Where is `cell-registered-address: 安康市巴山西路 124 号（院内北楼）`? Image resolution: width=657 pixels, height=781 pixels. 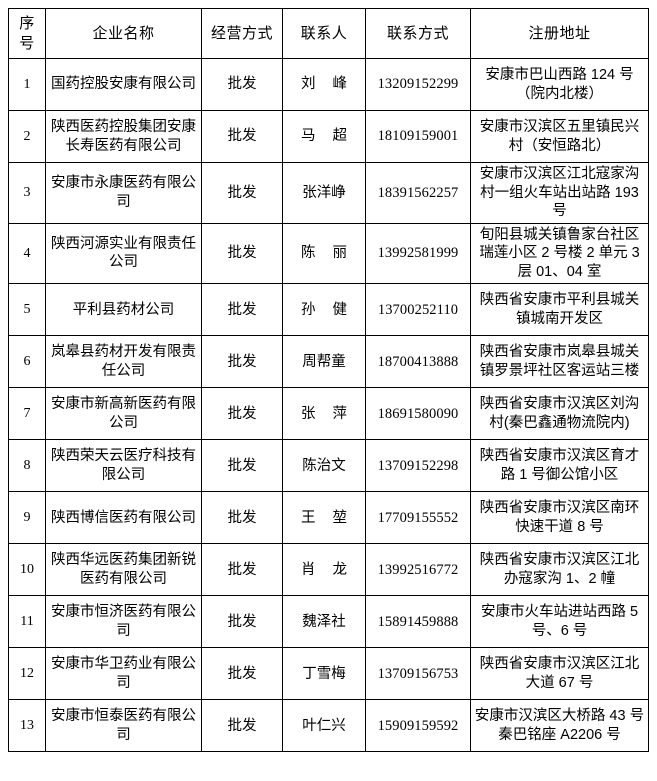 cell-registered-address: 安康市巴山西路 124 号（院内北楼） is located at coordinates (559, 84).